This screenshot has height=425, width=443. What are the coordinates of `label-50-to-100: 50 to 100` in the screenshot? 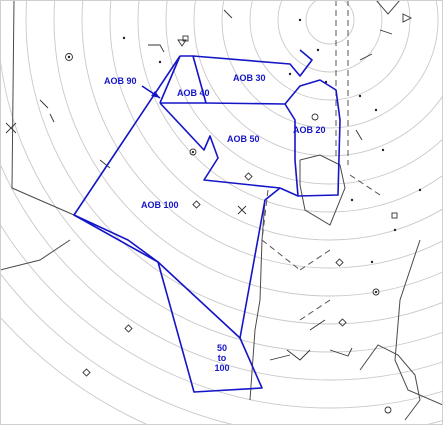 It's located at (222, 358).